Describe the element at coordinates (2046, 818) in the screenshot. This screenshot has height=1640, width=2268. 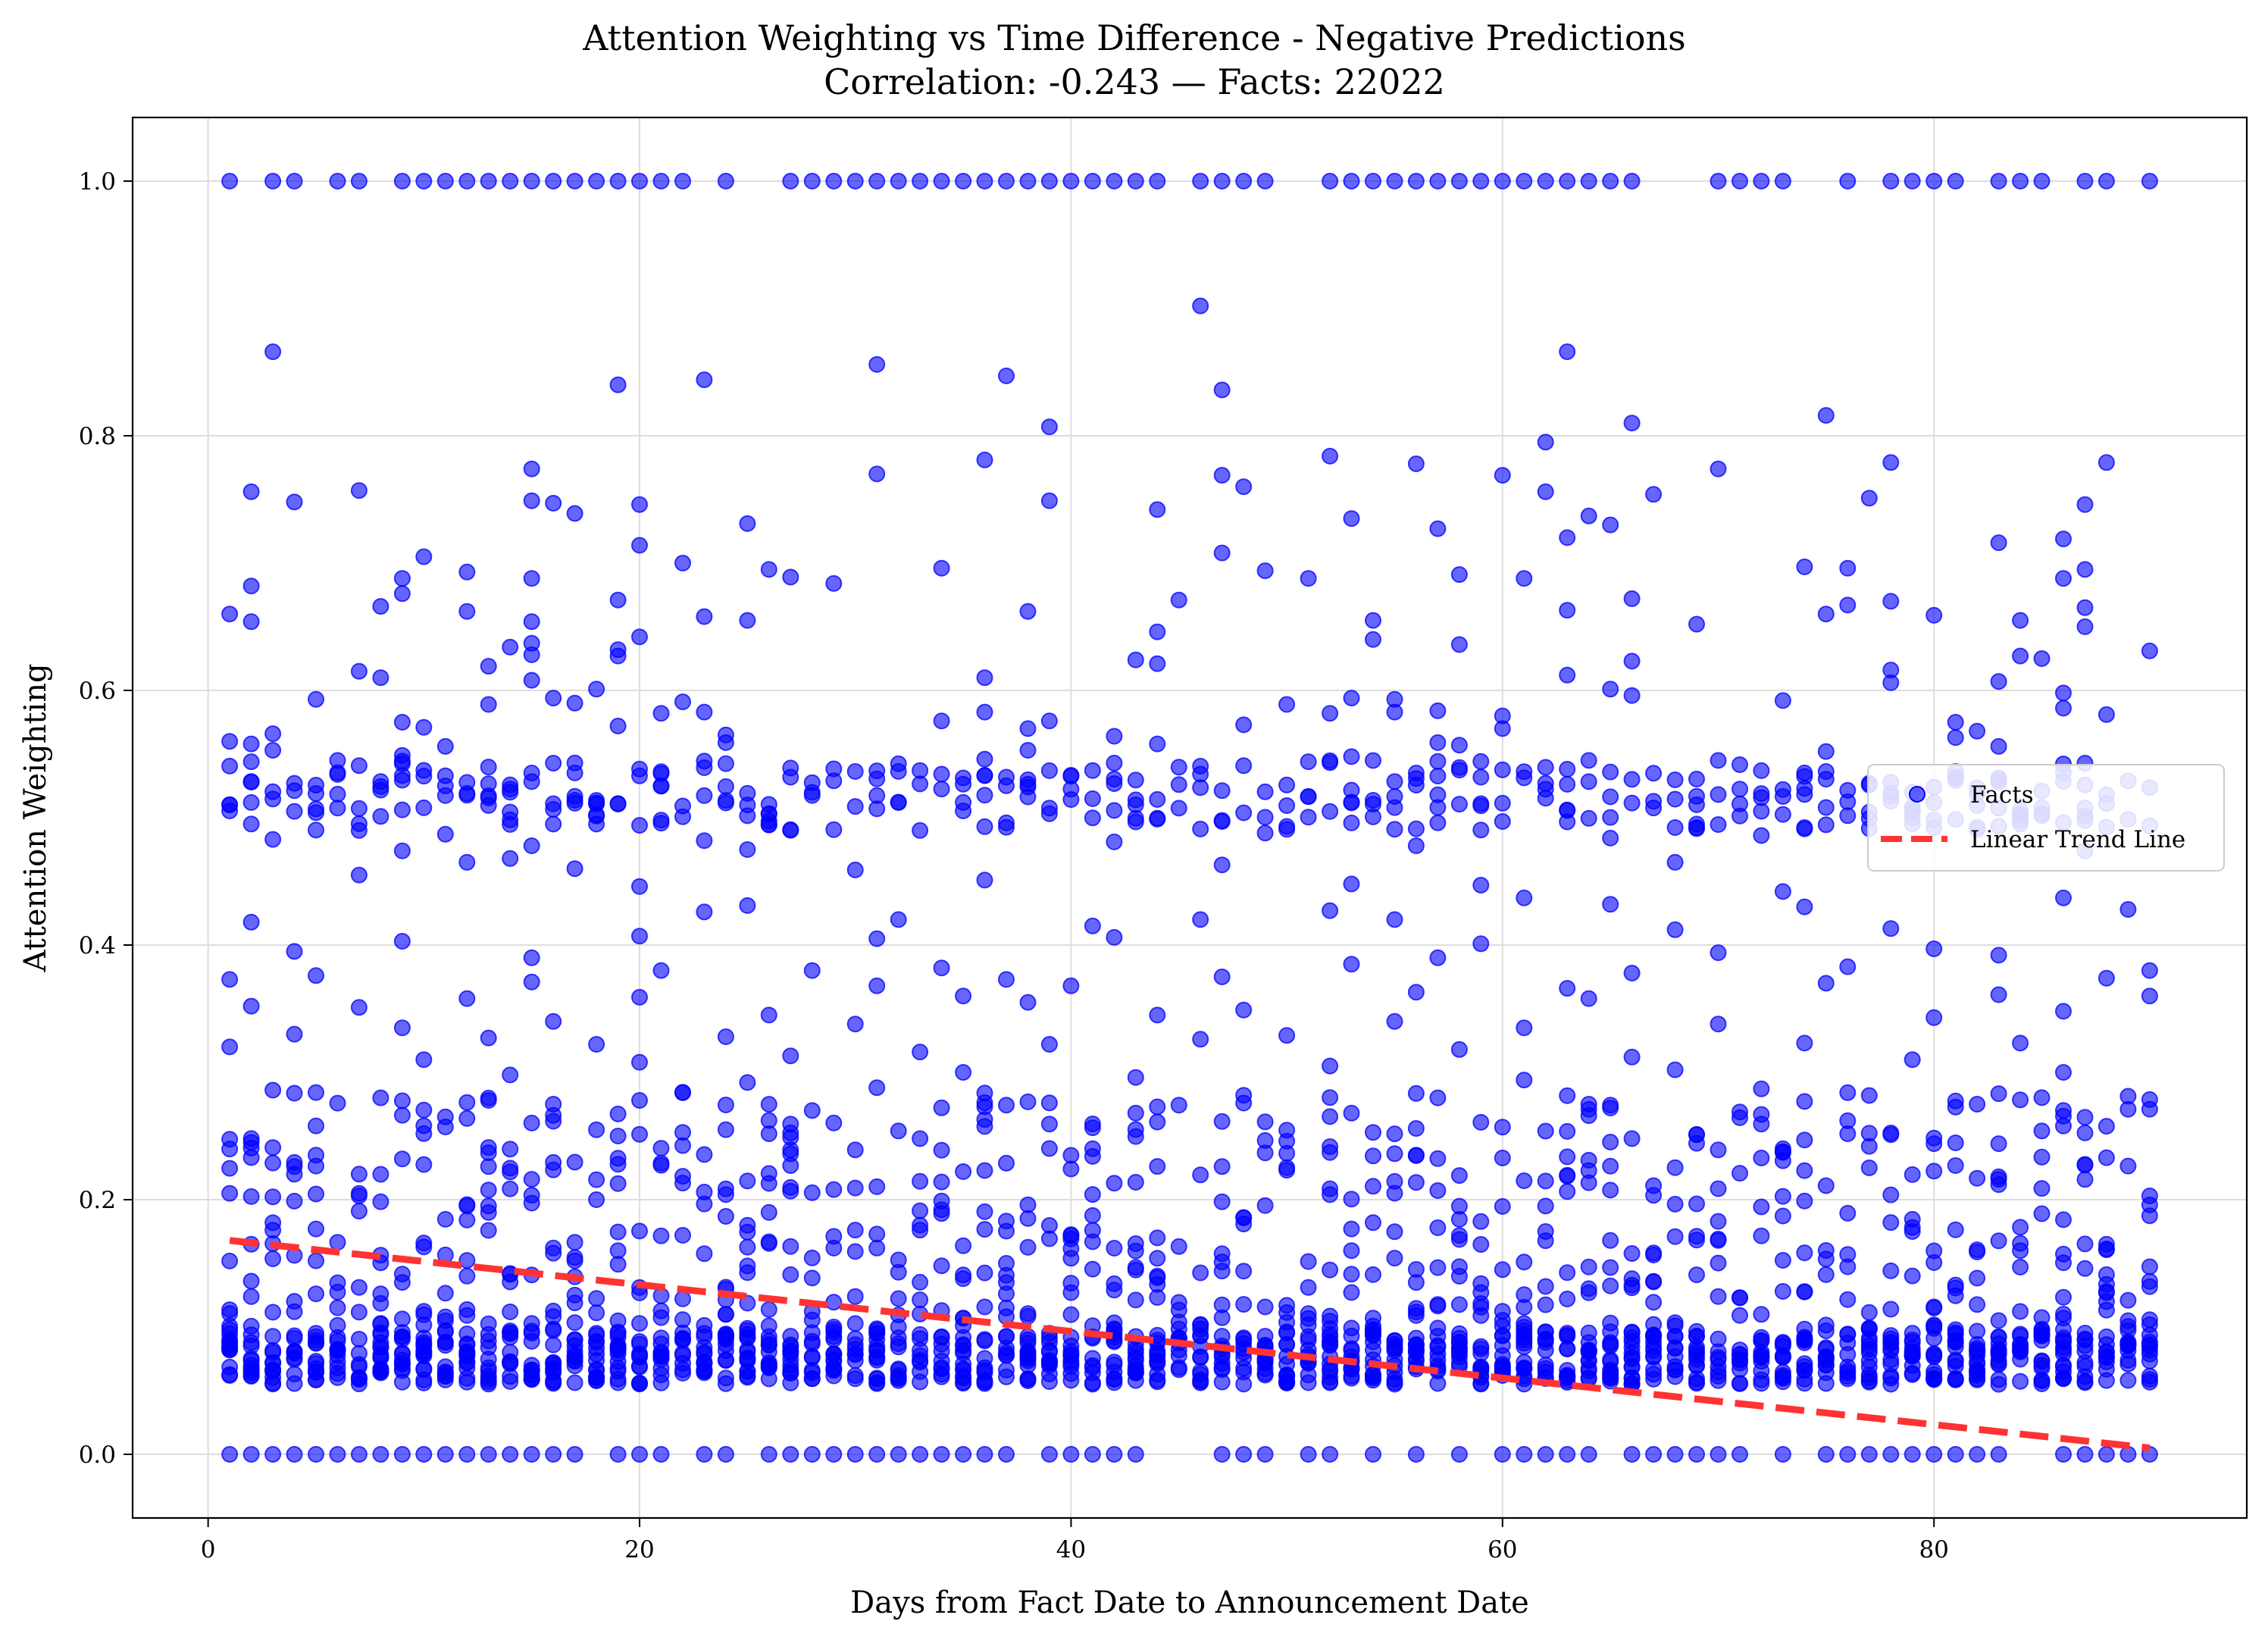
I see `legend: Facts Linear Trend Line` at that location.